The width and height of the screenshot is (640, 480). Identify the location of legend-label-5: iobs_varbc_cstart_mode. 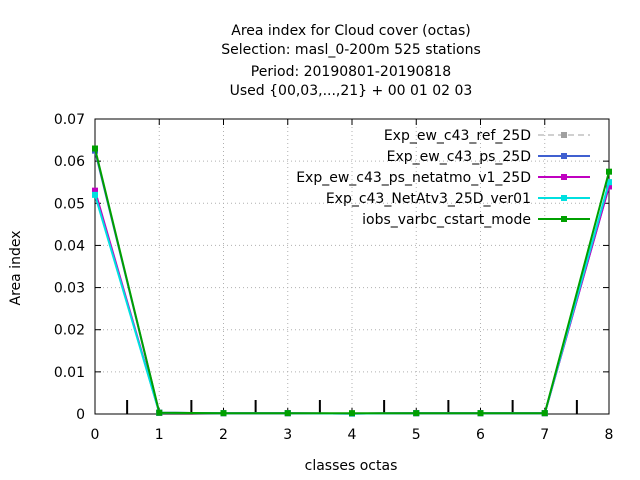
(446, 220).